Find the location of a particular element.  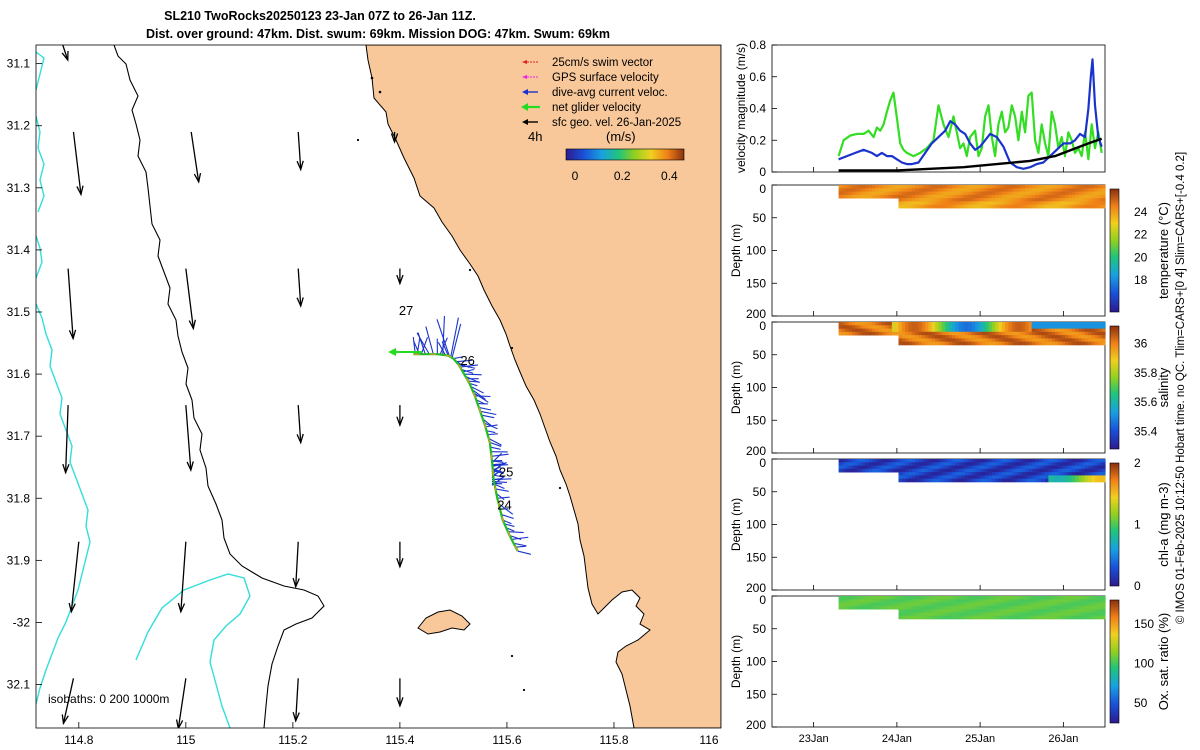

map-xtick-label: 115.8 is located at coordinates (613, 740).